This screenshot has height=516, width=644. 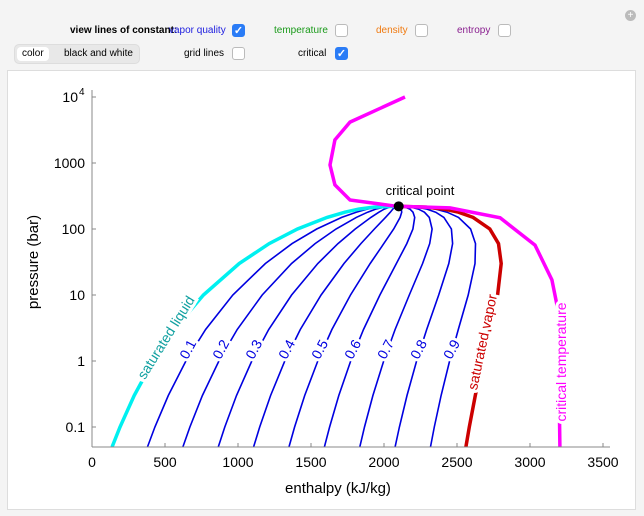 What do you see at coordinates (338, 488) in the screenshot?
I see `x-axis-label: enthalpy (kJ/kg)` at bounding box center [338, 488].